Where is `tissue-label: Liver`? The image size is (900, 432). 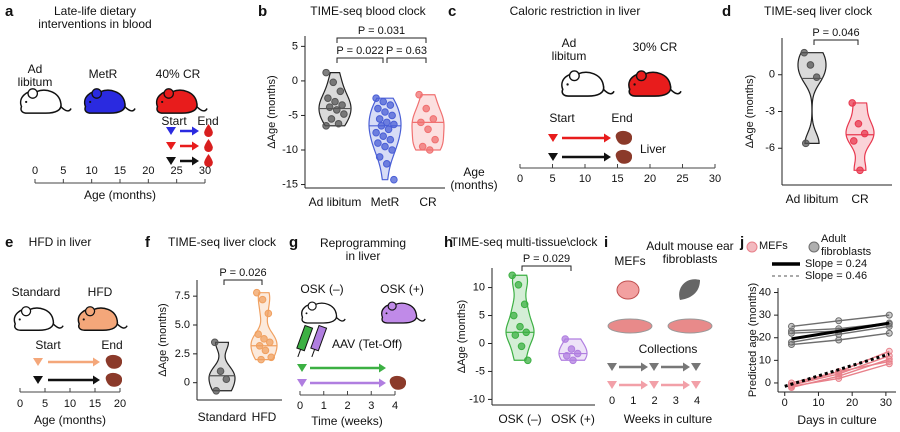 tissue-label: Liver is located at coordinates (653, 149).